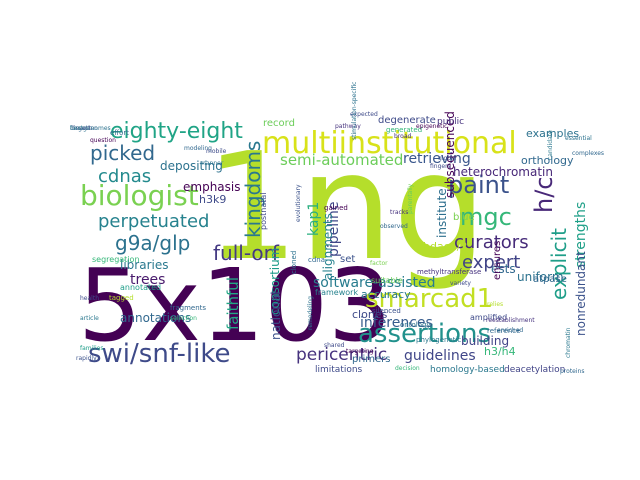 The width and height of the screenshot is (640, 480). Describe the element at coordinates (449, 272) in the screenshot. I see `word-72: methyltransferase` at that location.